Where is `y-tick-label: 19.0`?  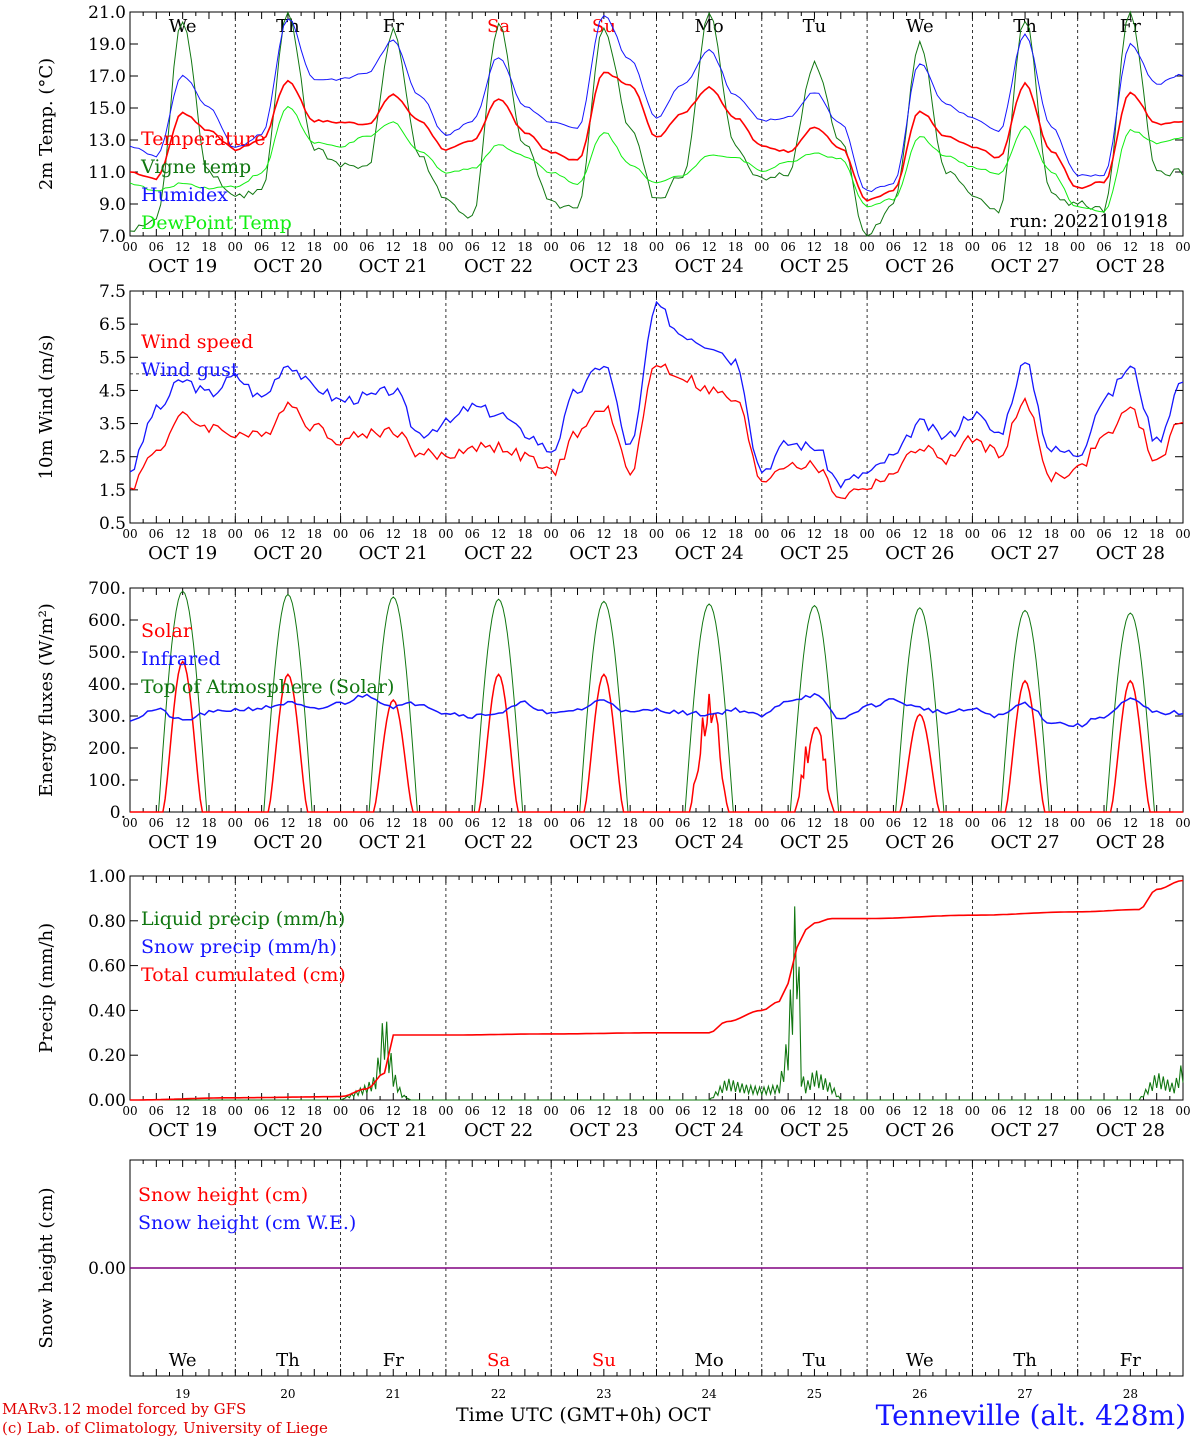
y-tick-label: 19.0 is located at coordinates (107, 45).